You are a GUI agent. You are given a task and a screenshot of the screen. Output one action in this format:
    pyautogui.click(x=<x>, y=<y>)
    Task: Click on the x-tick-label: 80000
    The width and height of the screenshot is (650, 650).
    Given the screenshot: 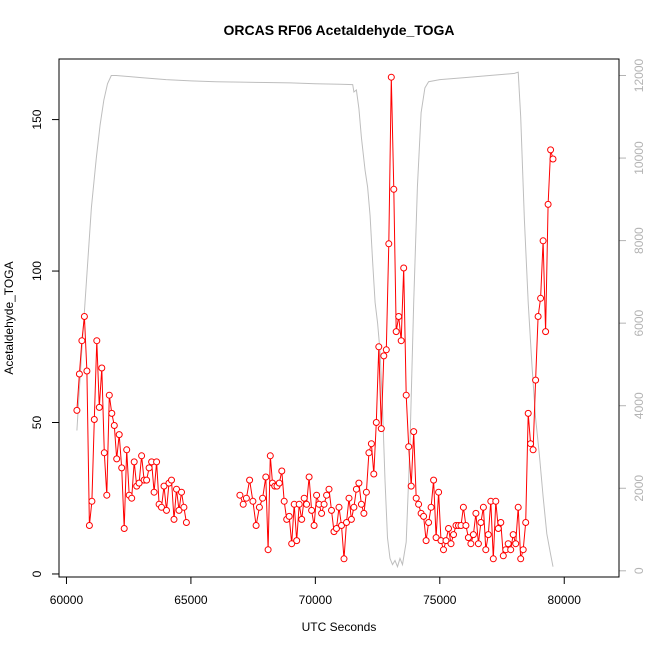 What is the action you would take?
    pyautogui.click(x=565, y=600)
    